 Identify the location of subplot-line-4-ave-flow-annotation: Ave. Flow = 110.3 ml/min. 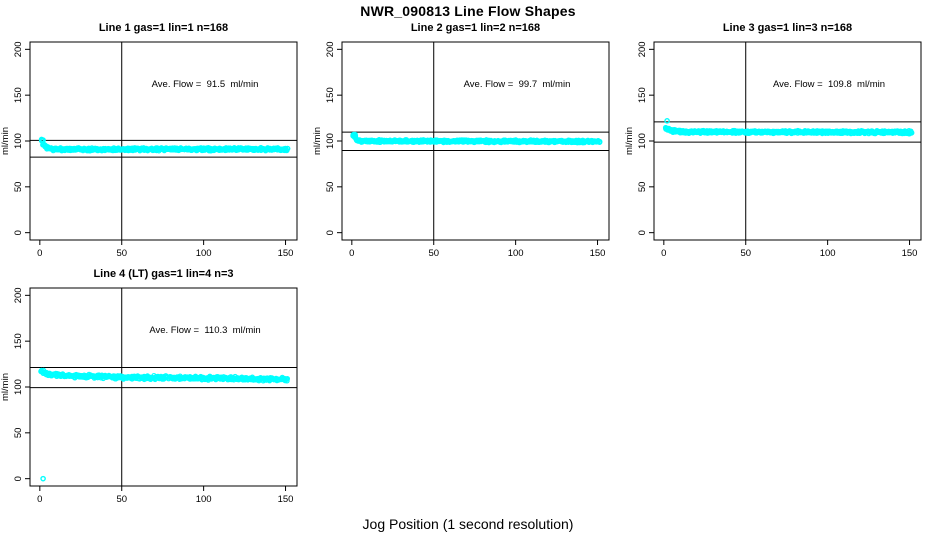
(205, 330).